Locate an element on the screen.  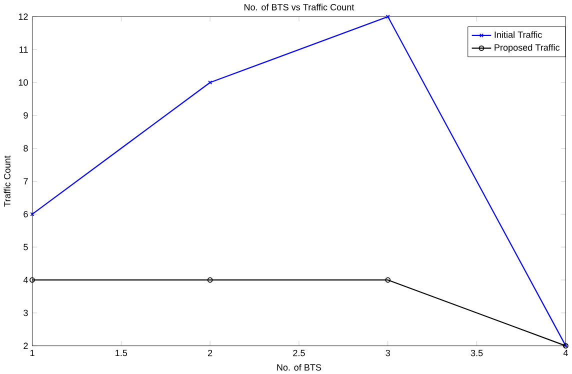
legend-label: Initial Traffic is located at coordinates (518, 34).